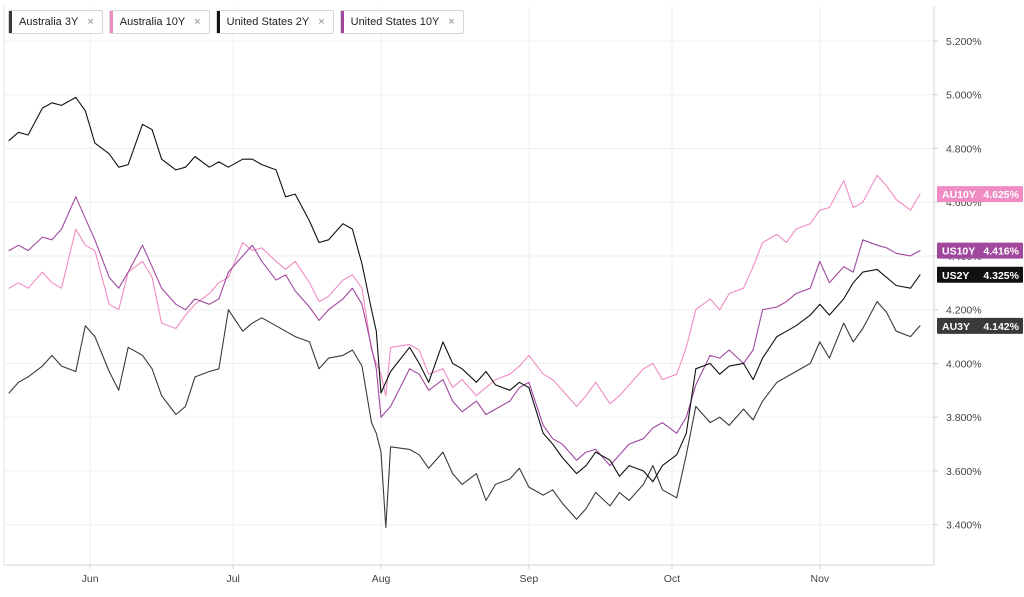 The width and height of the screenshot is (1024, 597). I want to click on y-tick-label: 3.800%, so click(964, 418).